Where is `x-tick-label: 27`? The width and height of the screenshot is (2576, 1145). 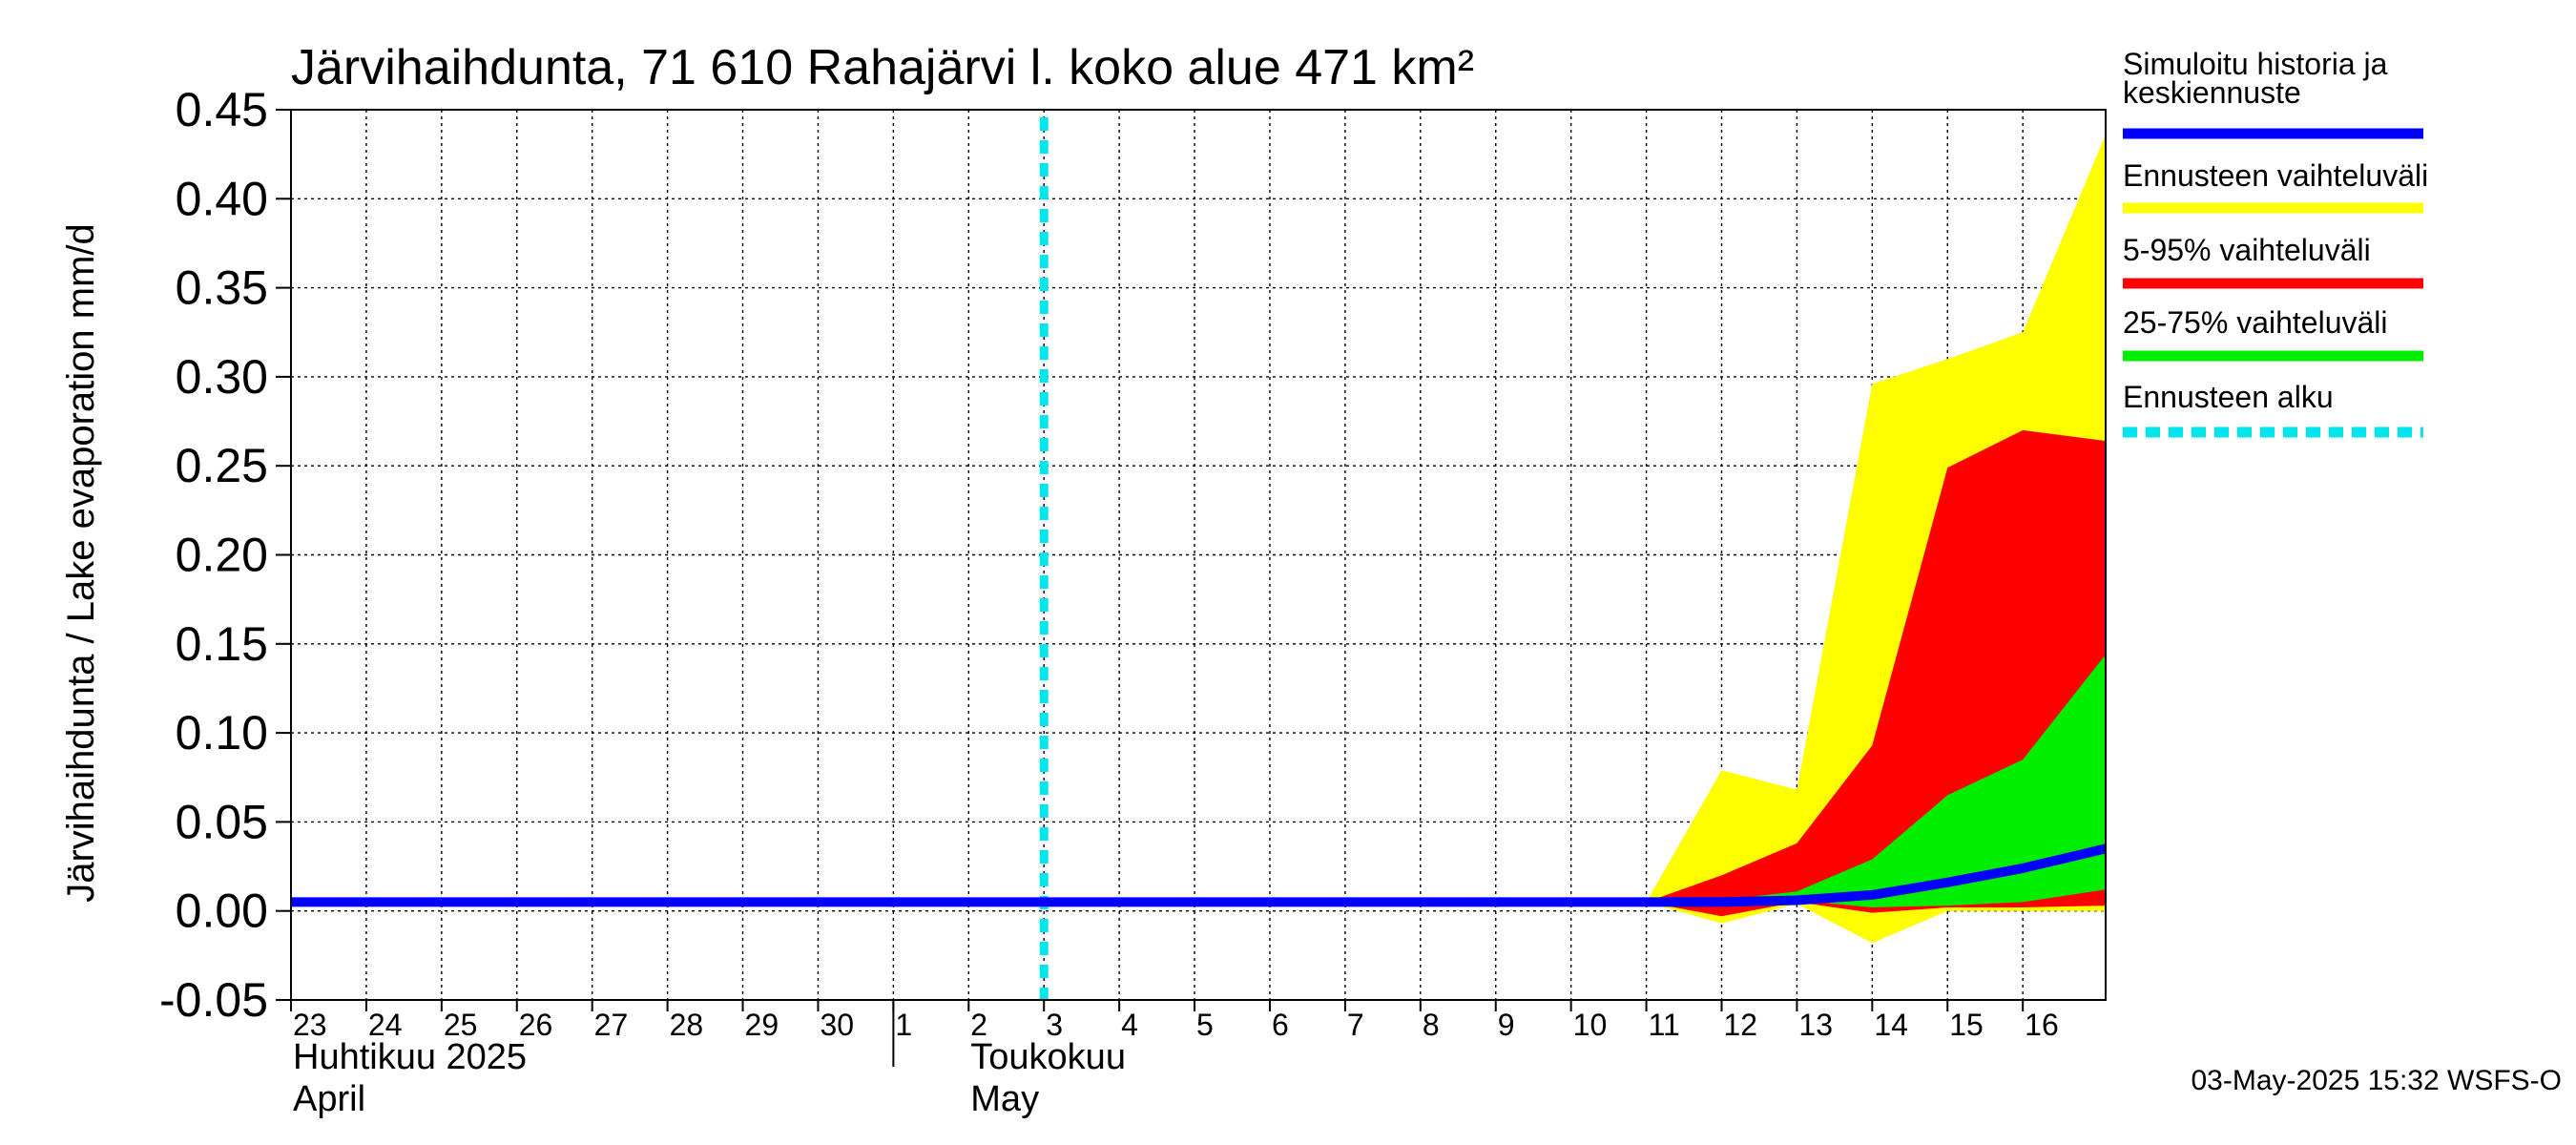 x-tick-label: 27 is located at coordinates (611, 1025).